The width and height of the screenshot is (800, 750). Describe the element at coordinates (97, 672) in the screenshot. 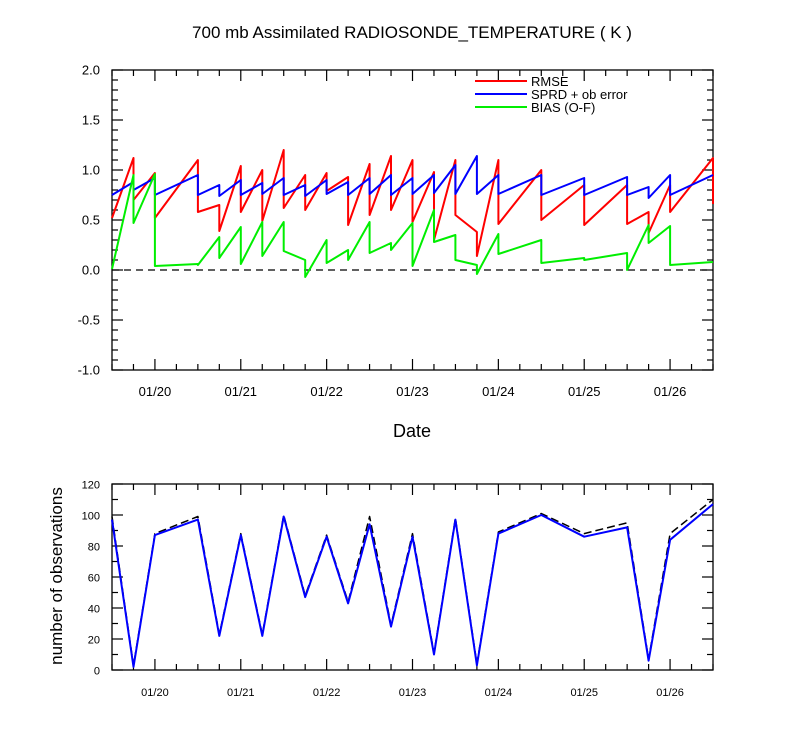

I see `y-tick-label: 0` at that location.